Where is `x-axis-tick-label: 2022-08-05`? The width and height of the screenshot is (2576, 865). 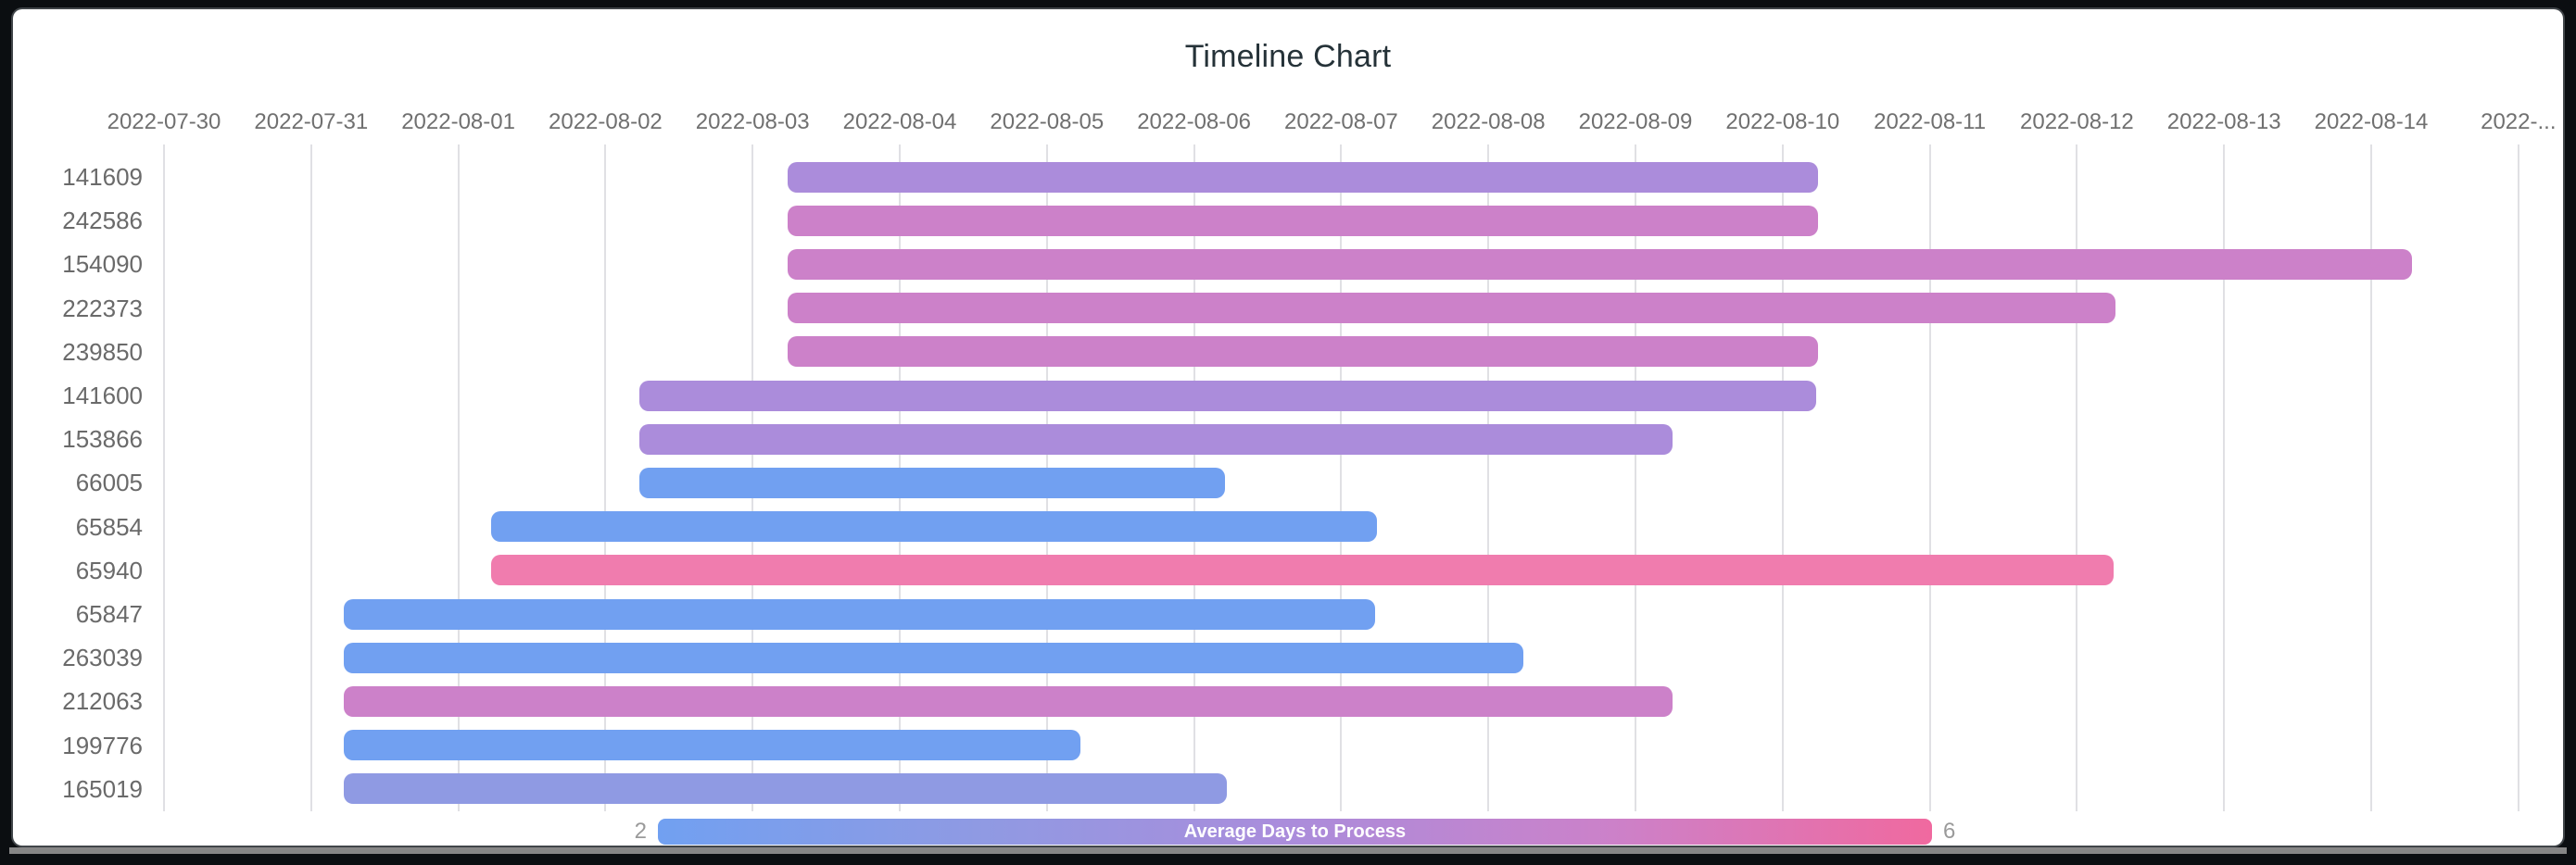
x-axis-tick-label: 2022-08-05 is located at coordinates (1047, 121).